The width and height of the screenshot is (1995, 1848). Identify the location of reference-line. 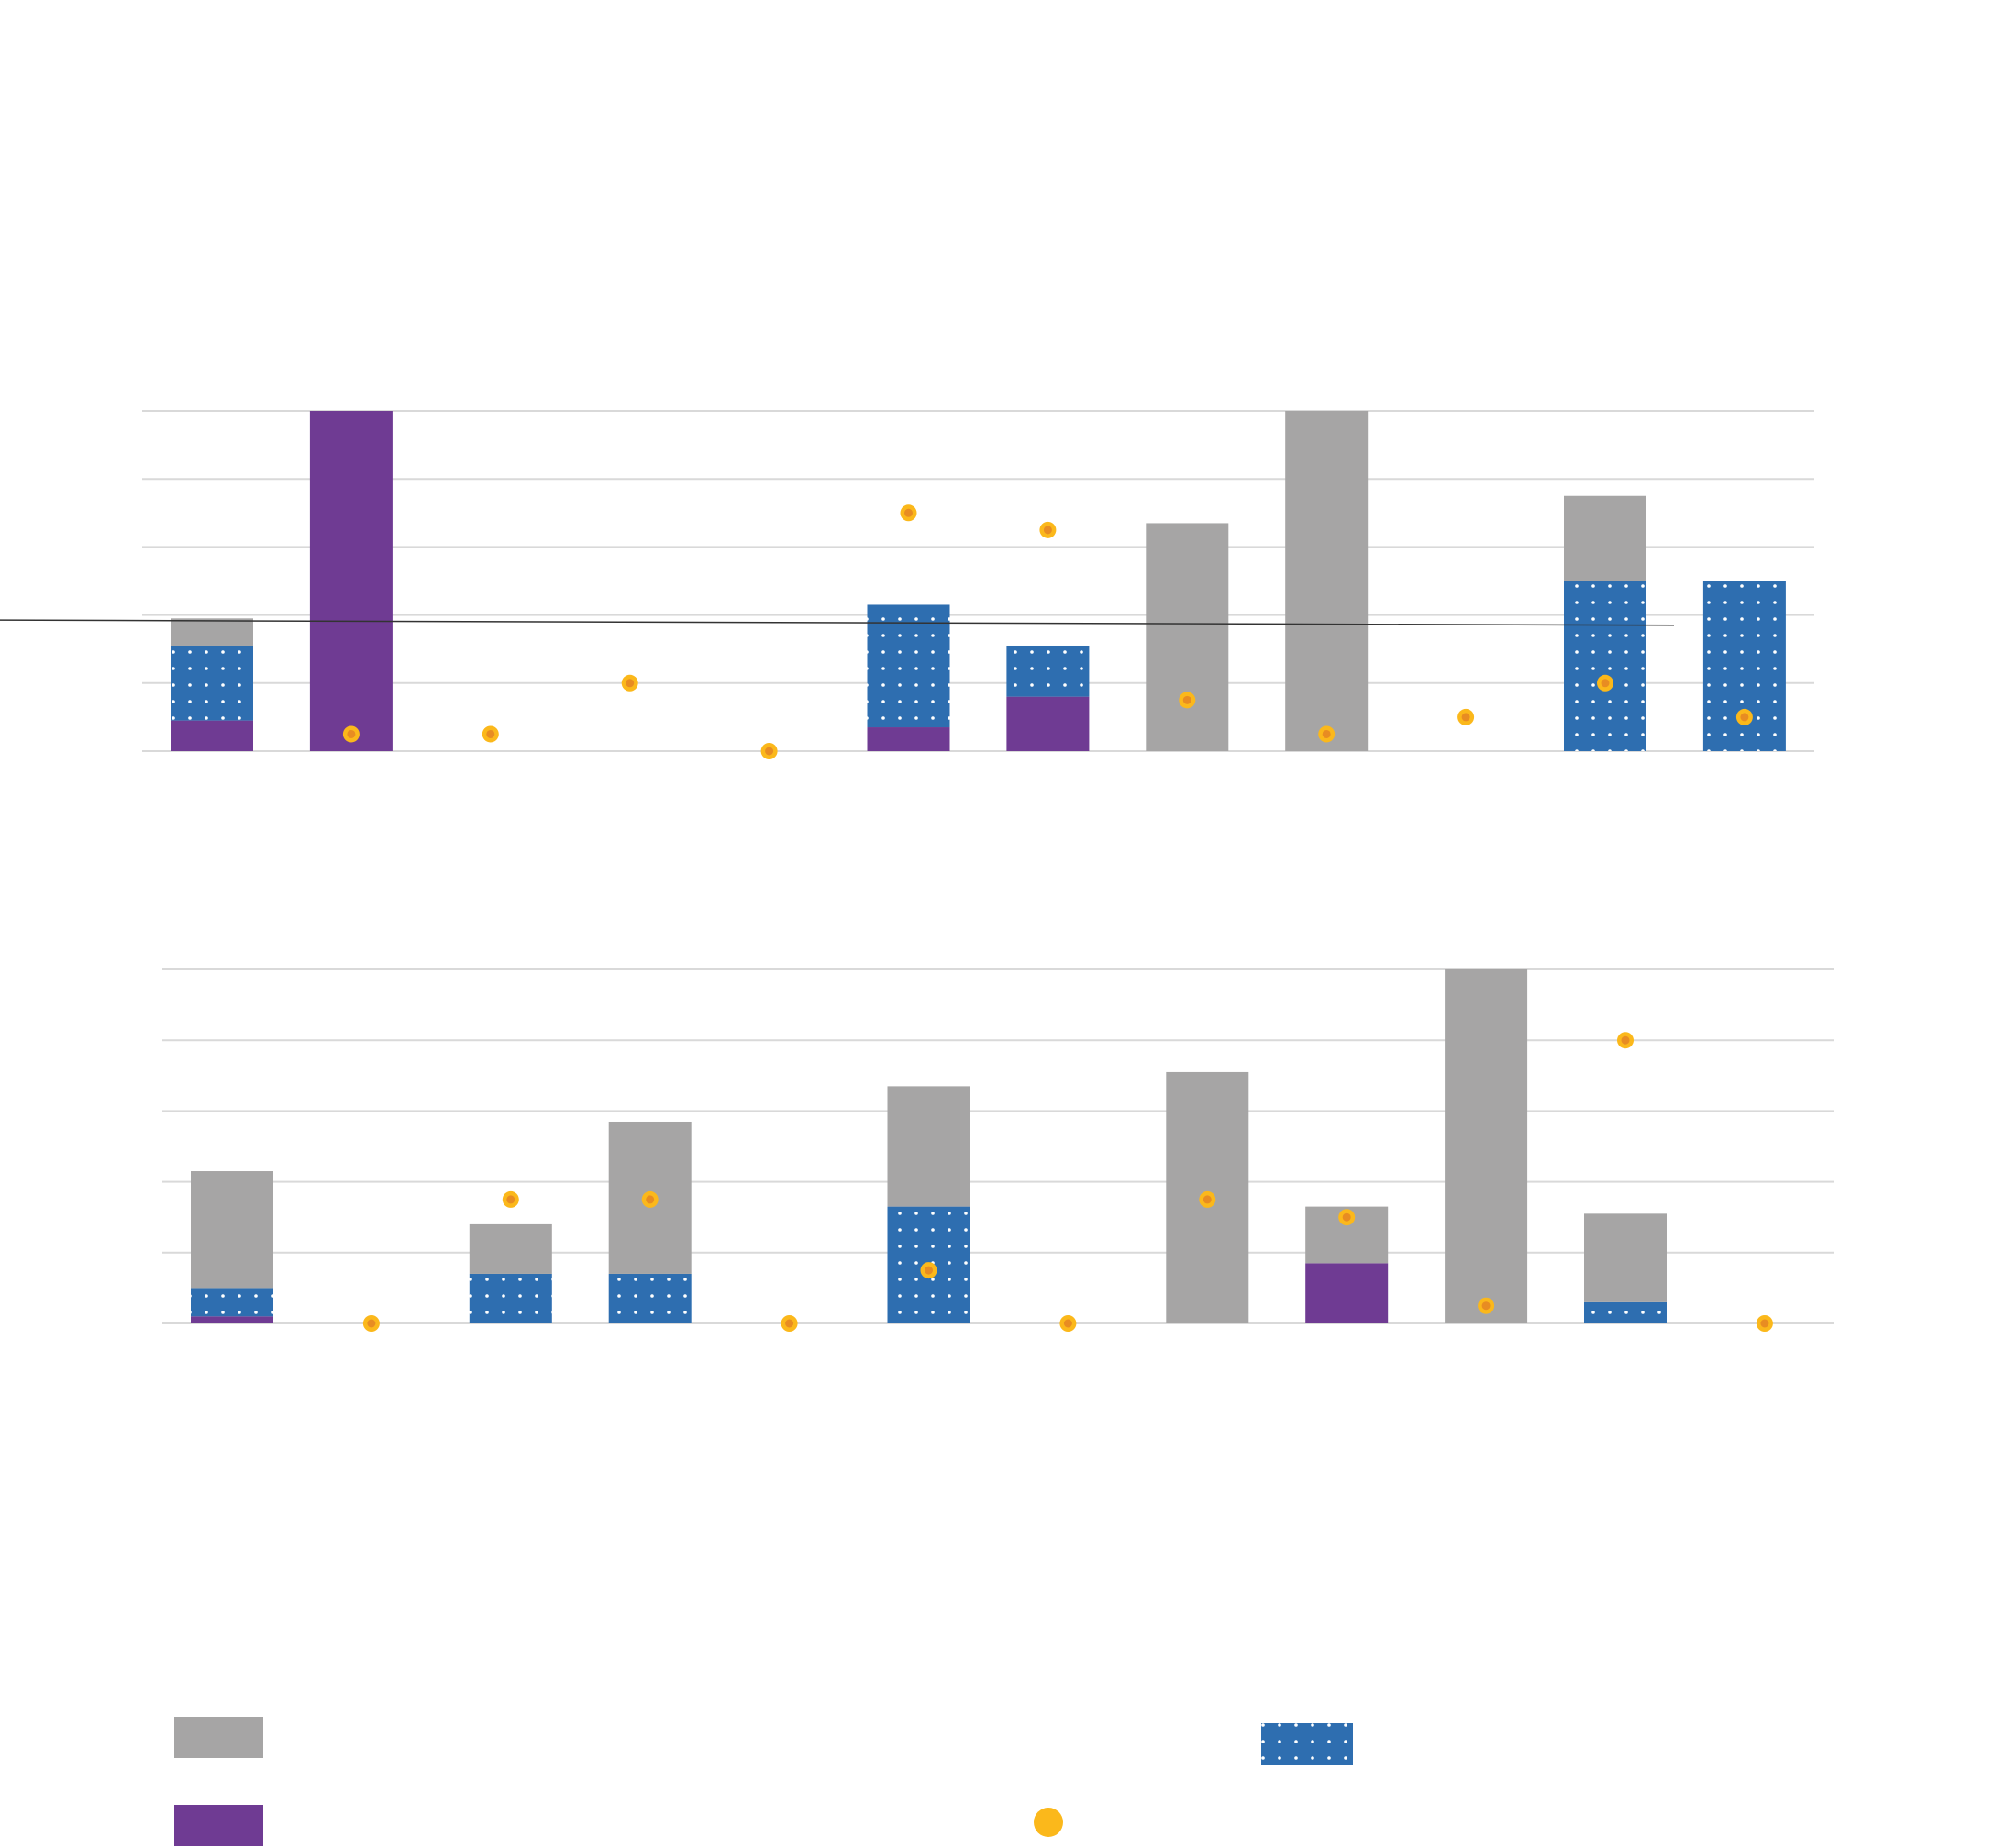
(837, 622).